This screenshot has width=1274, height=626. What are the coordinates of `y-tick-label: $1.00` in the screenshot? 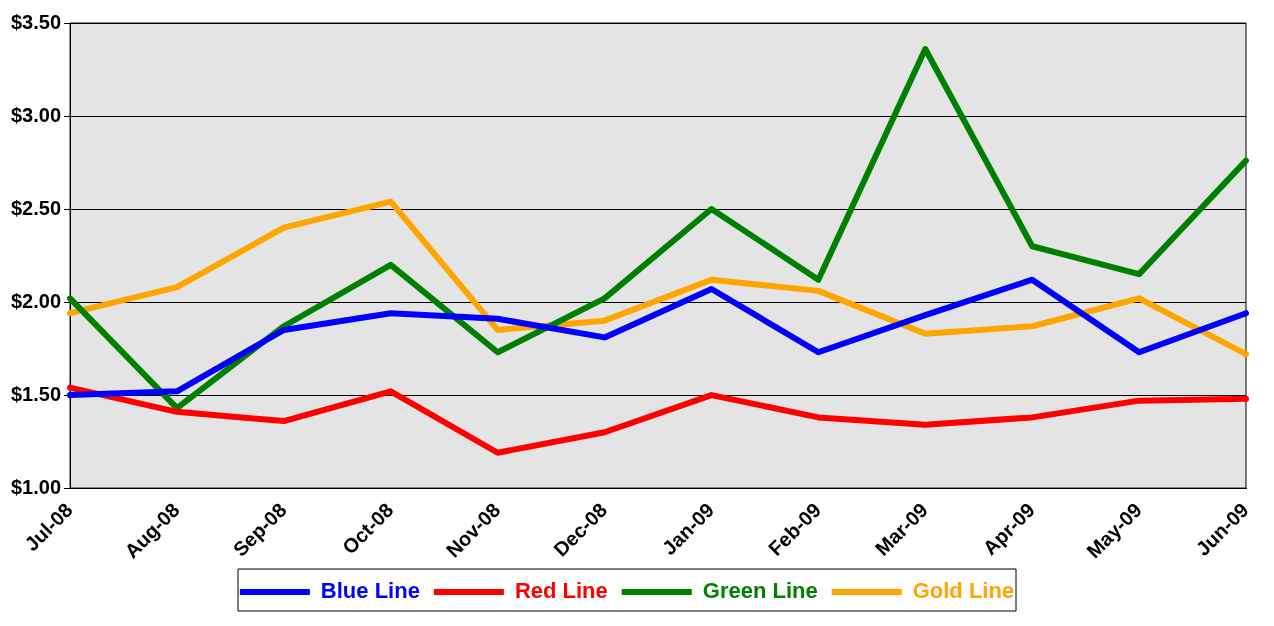 It's located at (36, 486).